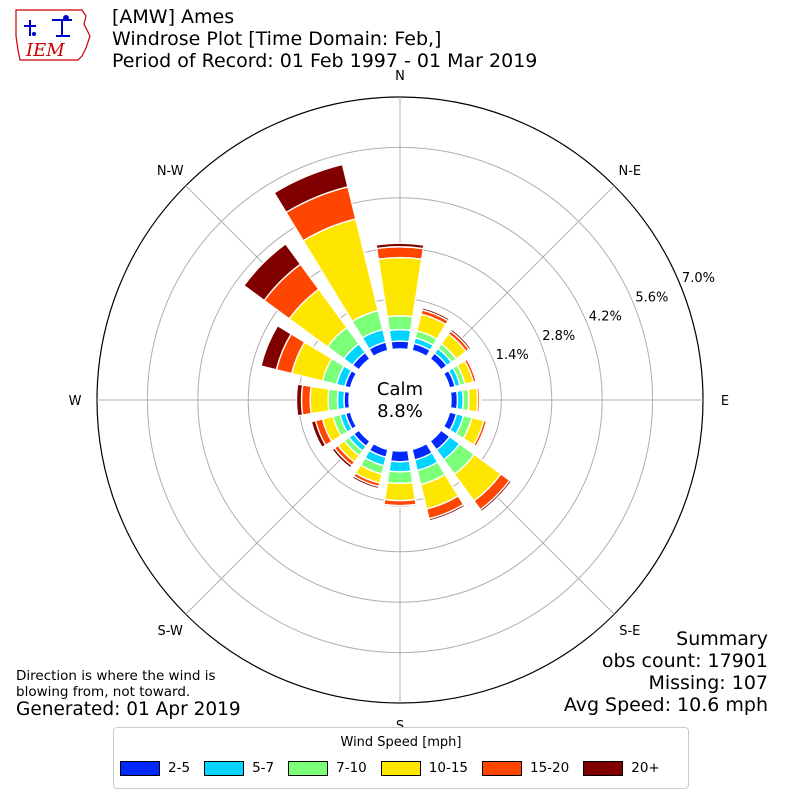  What do you see at coordinates (698, 278) in the screenshot?
I see `radial-tick-label: 7.0%` at bounding box center [698, 278].